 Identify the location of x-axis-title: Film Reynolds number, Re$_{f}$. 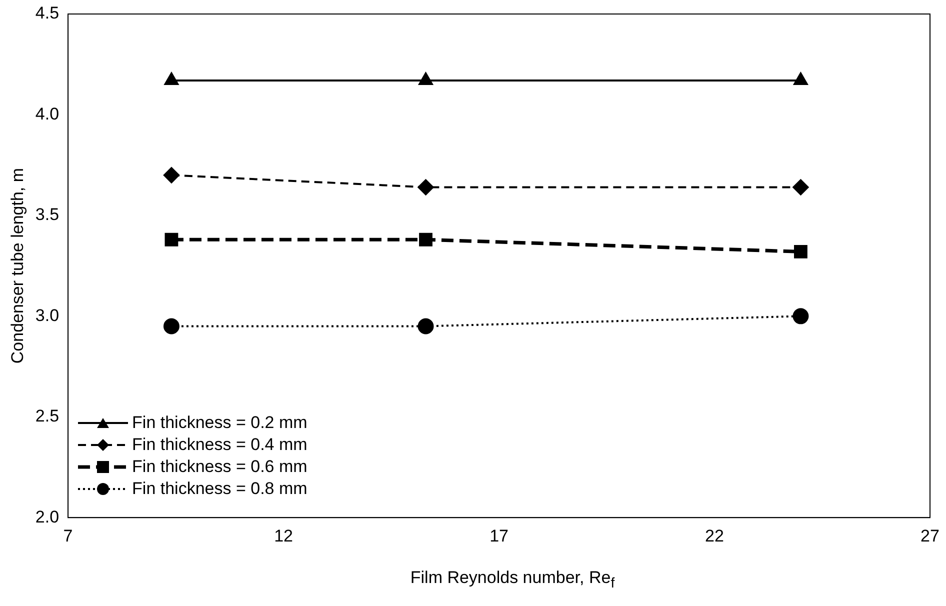
(512, 580).